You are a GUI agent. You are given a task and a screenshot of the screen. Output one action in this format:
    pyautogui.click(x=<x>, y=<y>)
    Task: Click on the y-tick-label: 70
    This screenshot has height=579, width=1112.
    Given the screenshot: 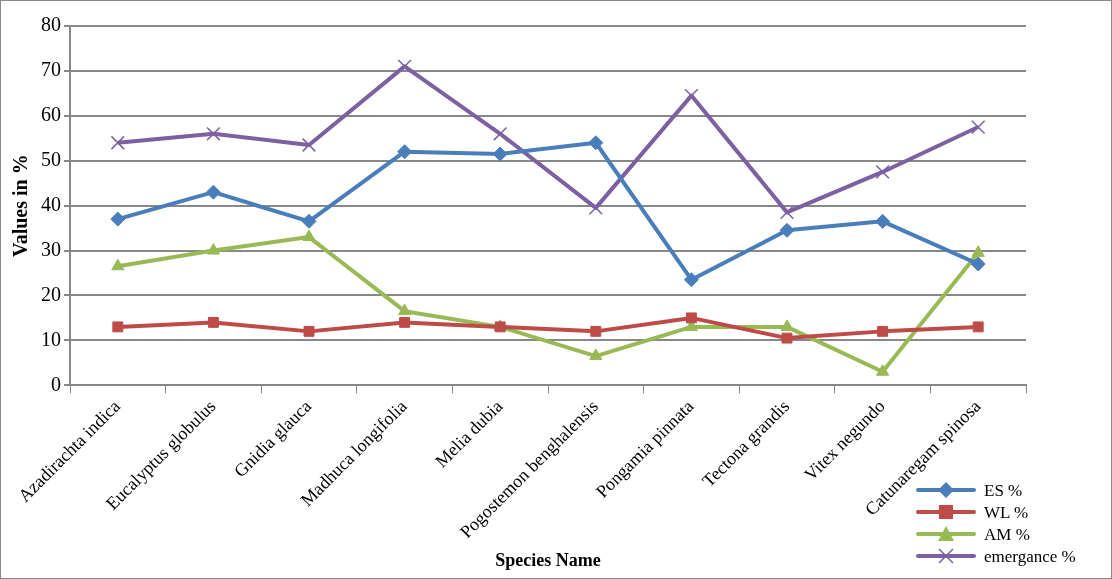 What is the action you would take?
    pyautogui.click(x=51, y=69)
    